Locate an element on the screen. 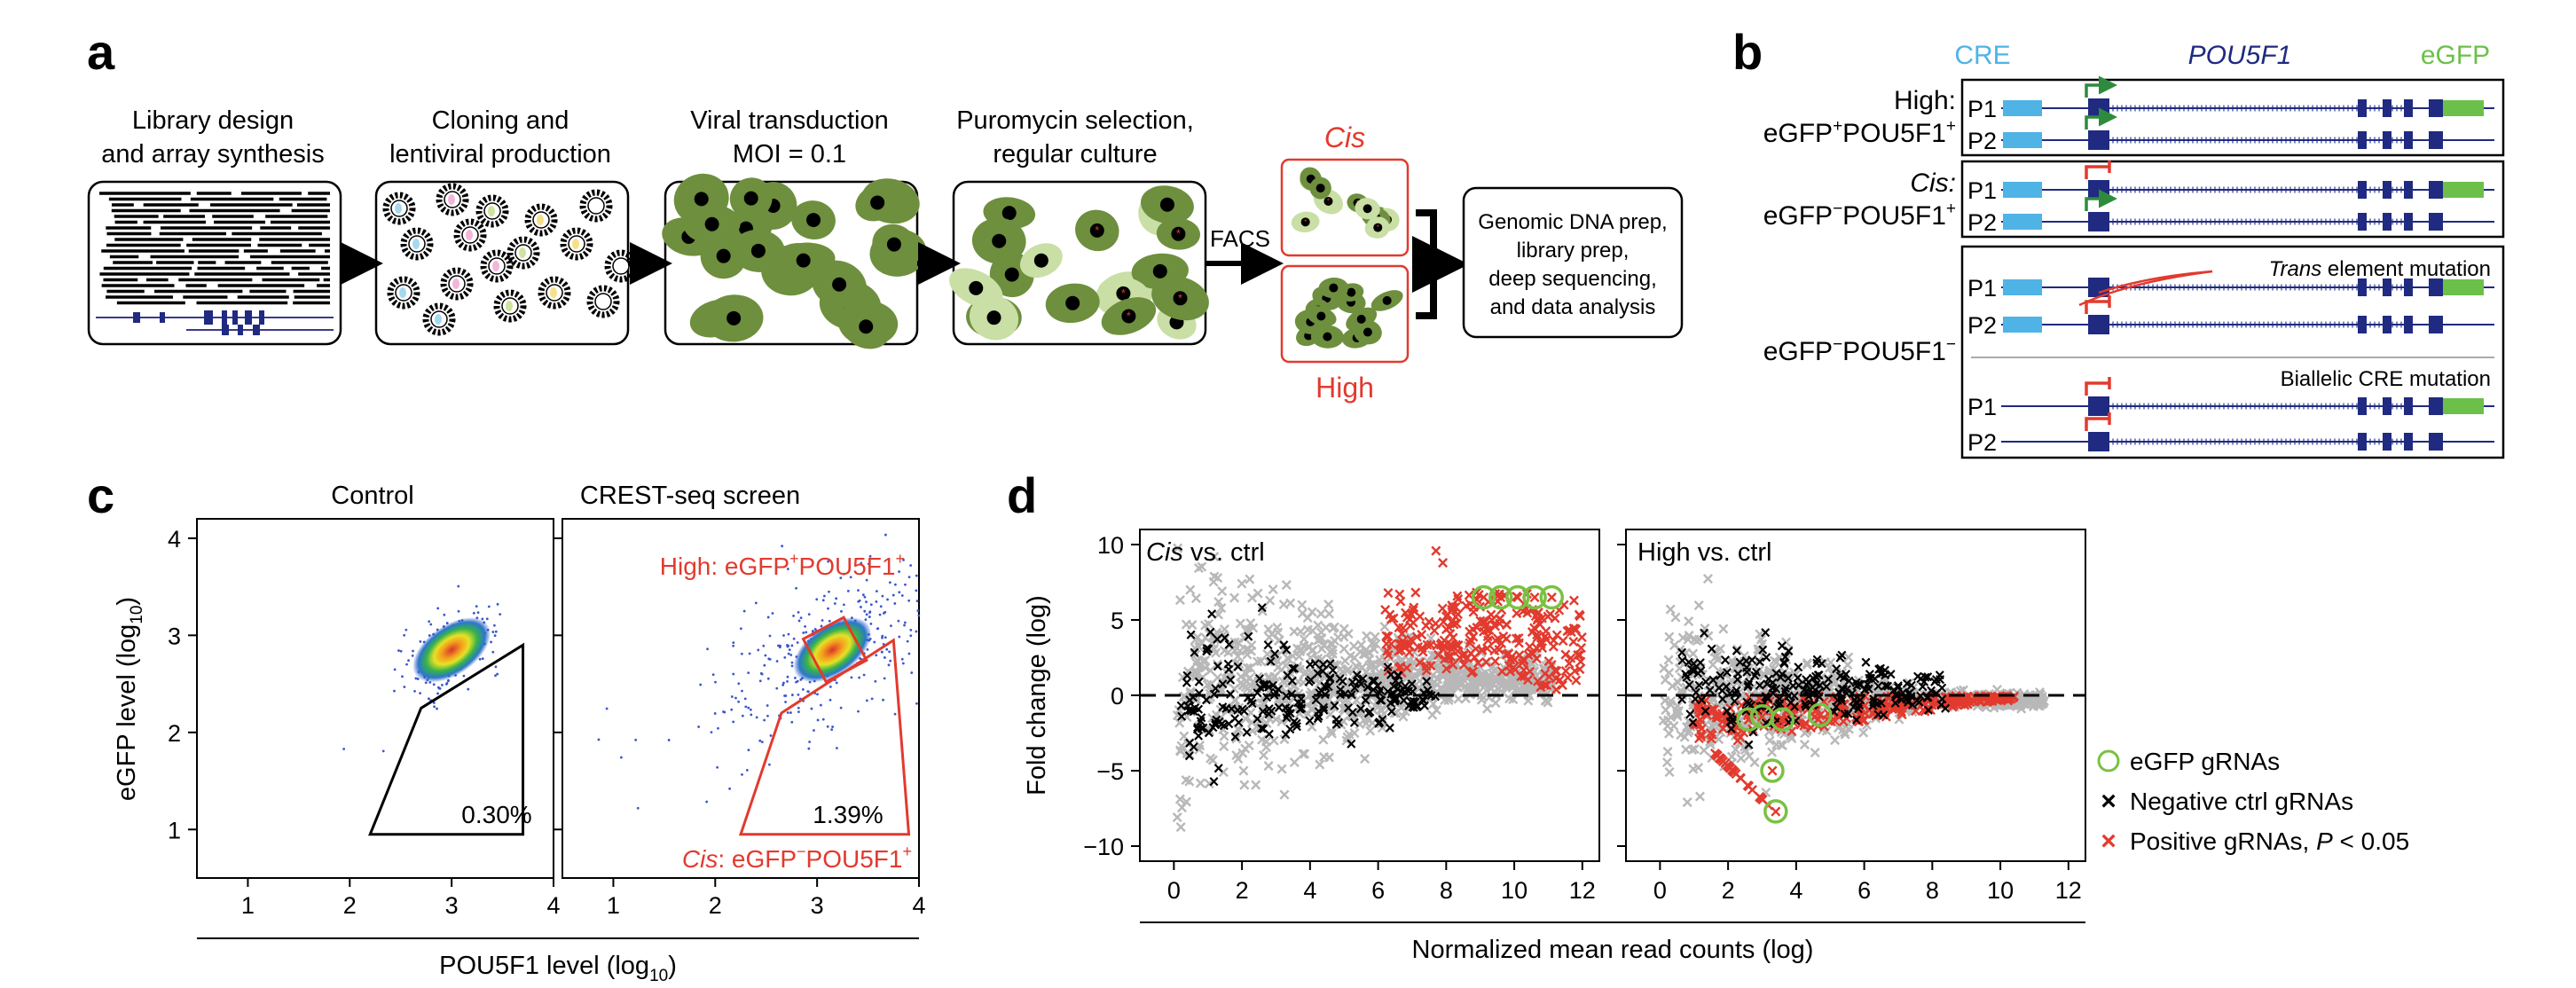  lentivirus-core is located at coordinates (596, 206).